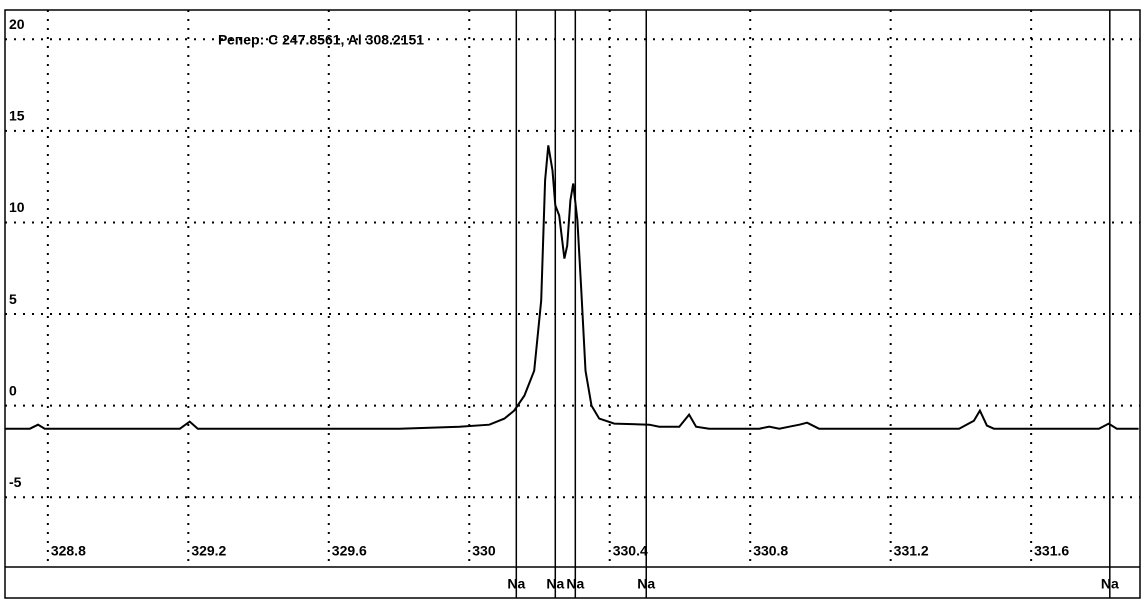  What do you see at coordinates (484, 551) in the screenshot?
I see `x-tick-label: 330` at bounding box center [484, 551].